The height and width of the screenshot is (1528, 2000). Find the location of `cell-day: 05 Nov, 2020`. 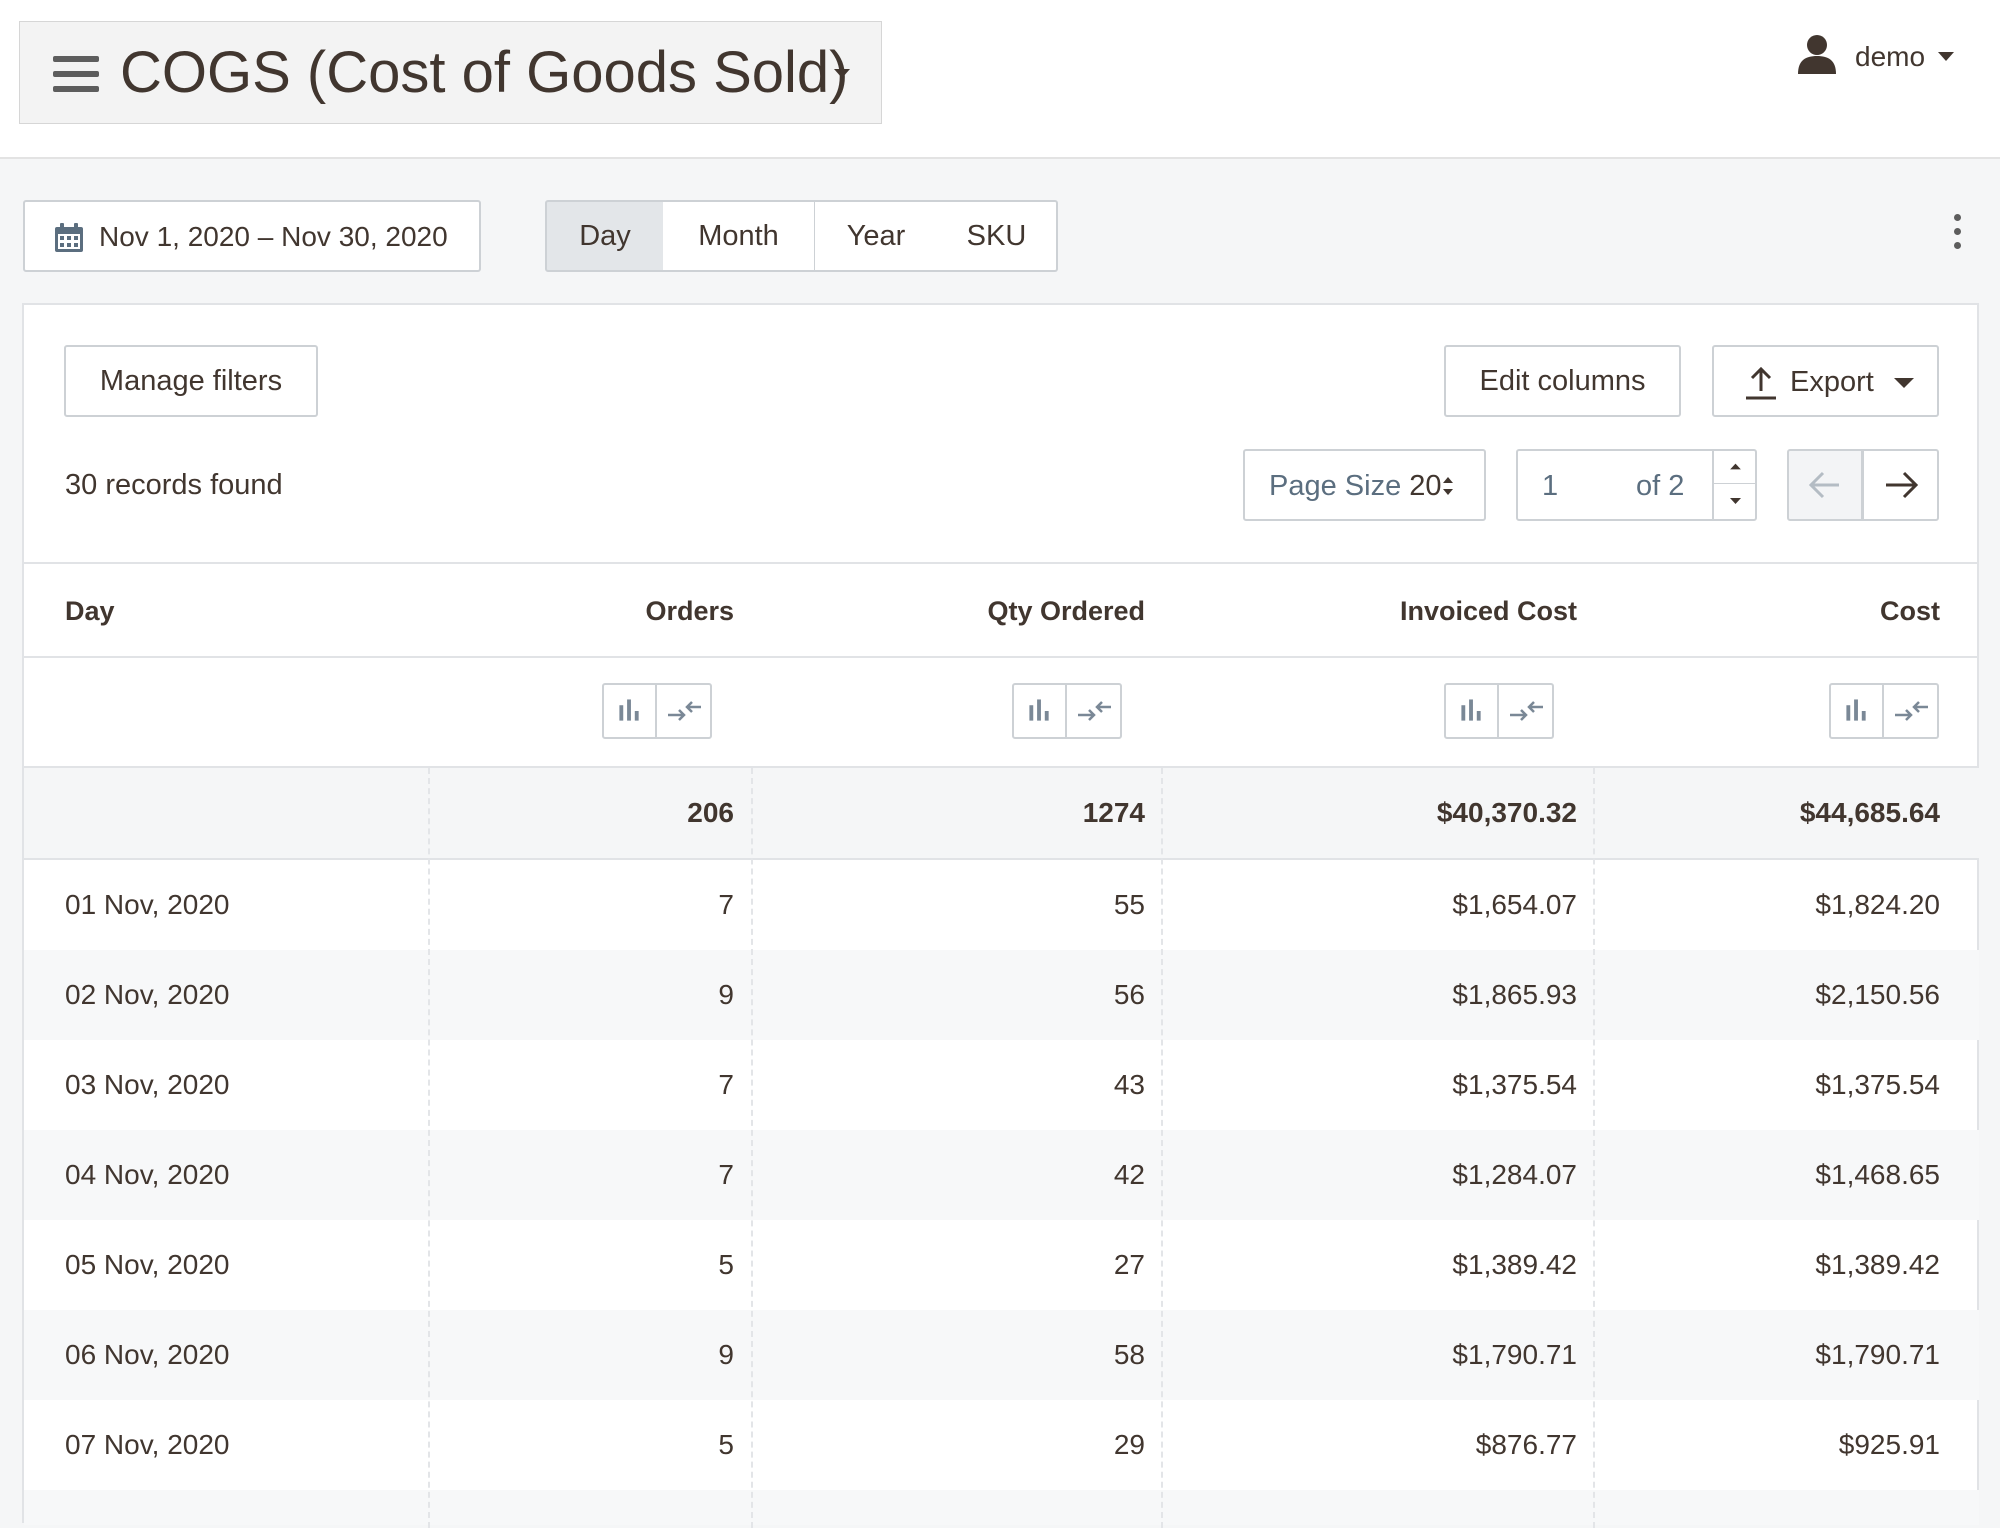

cell-day: 05 Nov, 2020 is located at coordinates (147, 1264).